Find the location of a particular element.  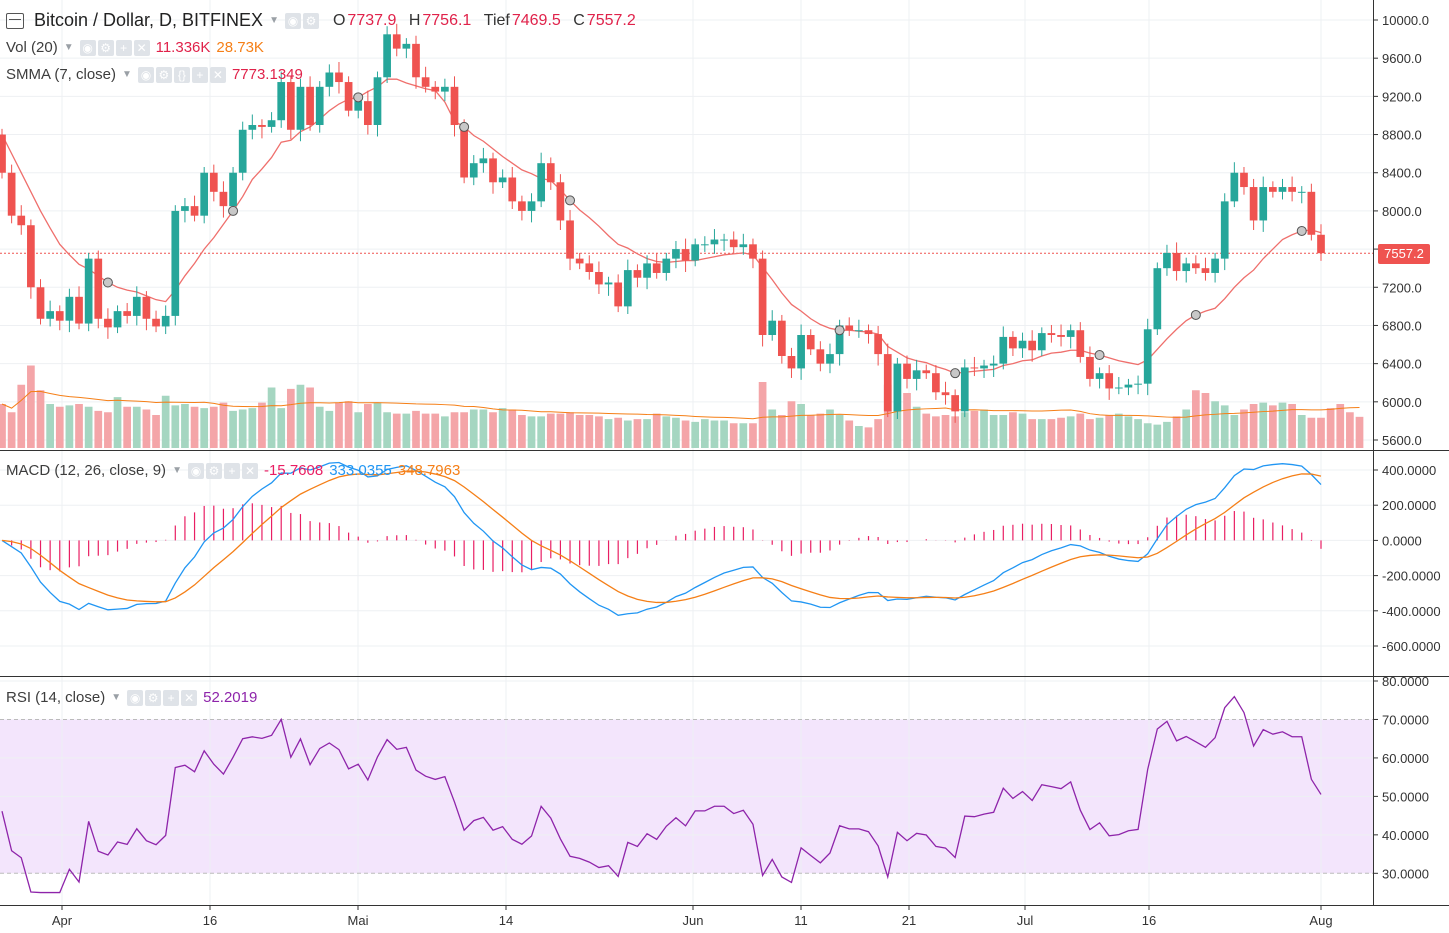

price-tick-label: 10000.0 is located at coordinates (1405, 20).